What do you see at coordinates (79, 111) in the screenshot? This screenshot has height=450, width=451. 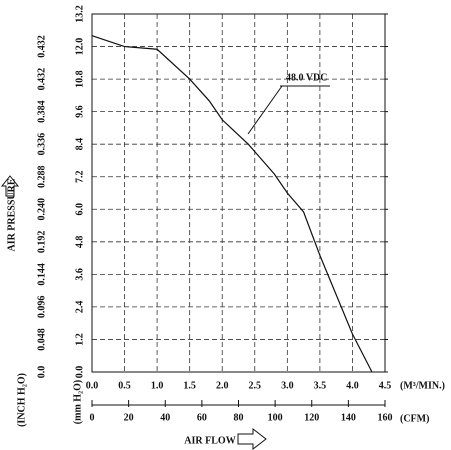 I see `y-tick-label: 9.6` at bounding box center [79, 111].